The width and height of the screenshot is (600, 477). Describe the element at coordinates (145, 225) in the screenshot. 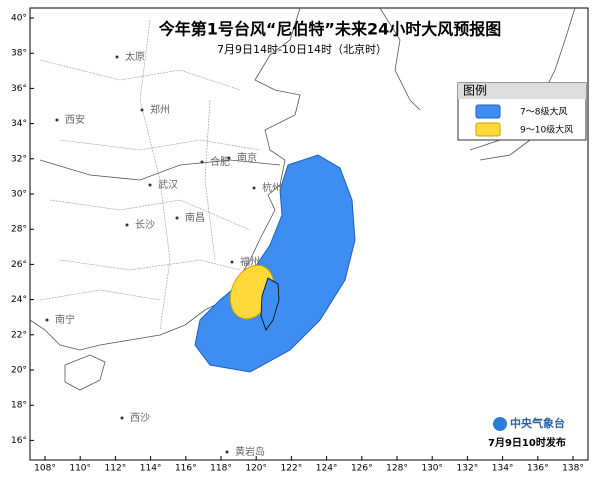

I see `city-label: 长沙` at that location.